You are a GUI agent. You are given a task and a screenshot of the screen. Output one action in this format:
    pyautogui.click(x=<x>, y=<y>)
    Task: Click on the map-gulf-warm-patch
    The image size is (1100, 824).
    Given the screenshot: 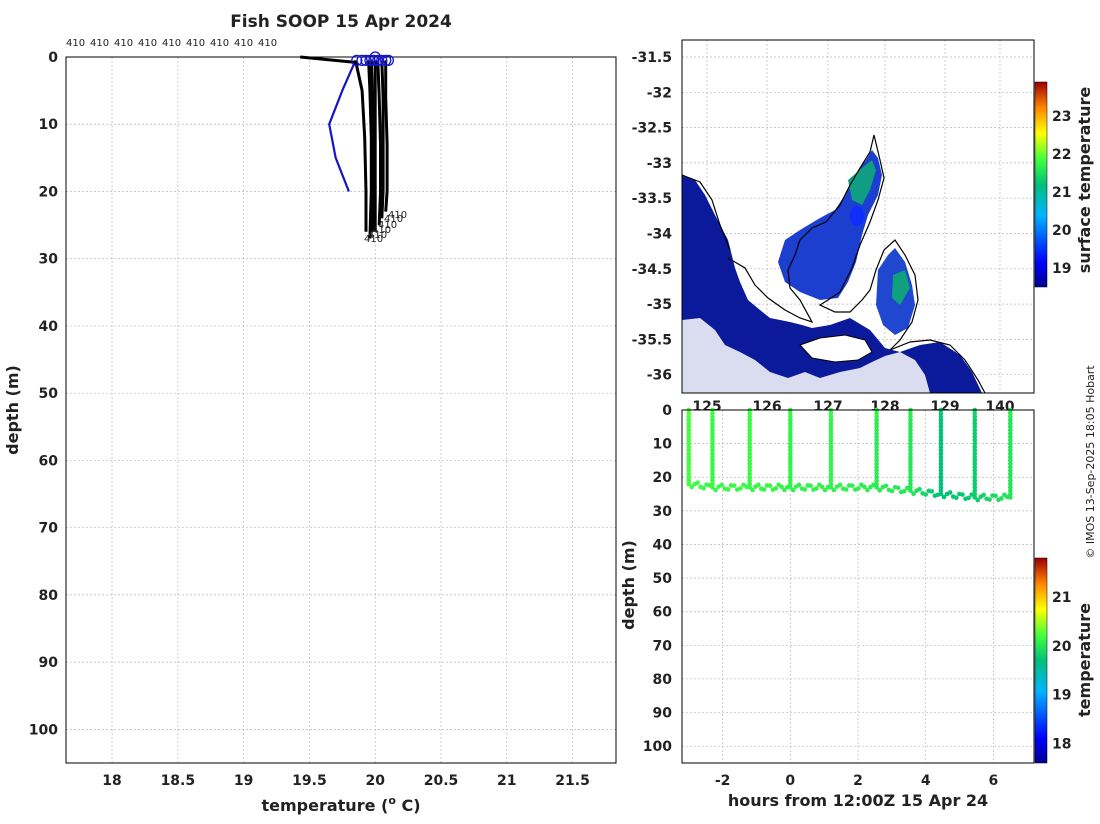 What is the action you would take?
    pyautogui.click(x=901, y=287)
    